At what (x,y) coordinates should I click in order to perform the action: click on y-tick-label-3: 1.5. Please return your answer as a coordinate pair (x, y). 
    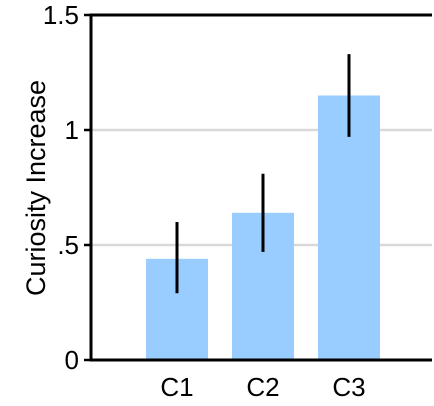
    Looking at the image, I should click on (61, 15).